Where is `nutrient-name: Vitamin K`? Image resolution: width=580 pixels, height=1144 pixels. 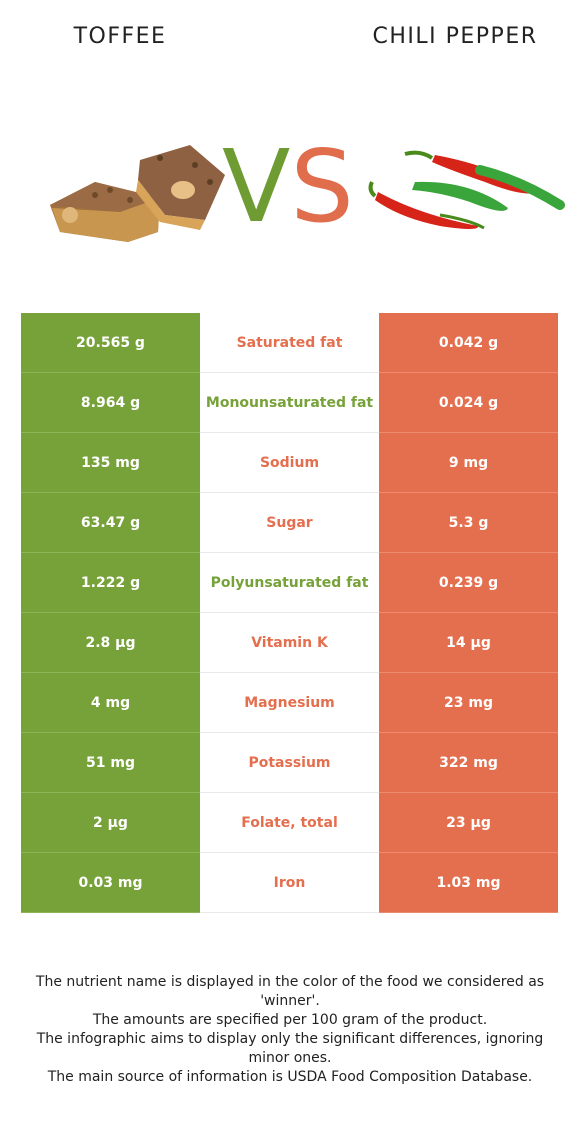
nutrient-name: Vitamin K is located at coordinates (289, 642).